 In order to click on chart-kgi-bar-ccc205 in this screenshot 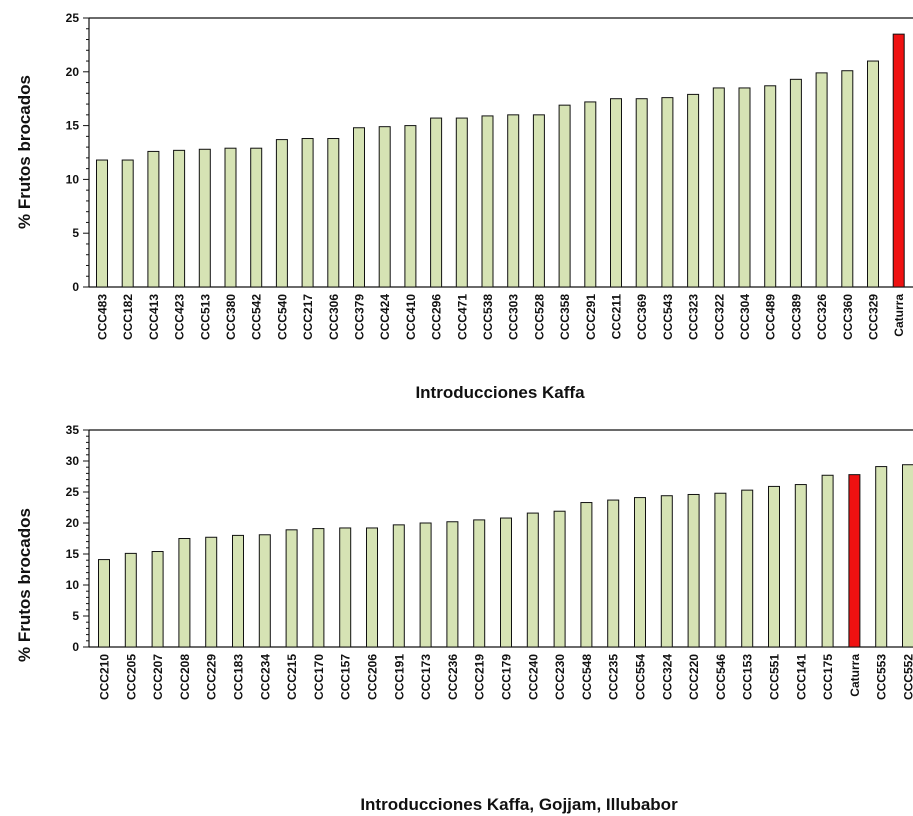, I will do `click(130, 600)`.